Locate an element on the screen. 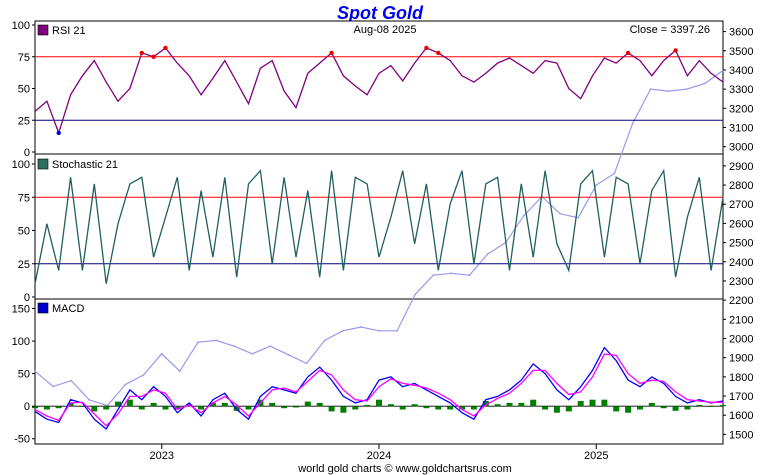 The width and height of the screenshot is (760, 475). price-ytick-label-2900: 2900 is located at coordinates (741, 167).